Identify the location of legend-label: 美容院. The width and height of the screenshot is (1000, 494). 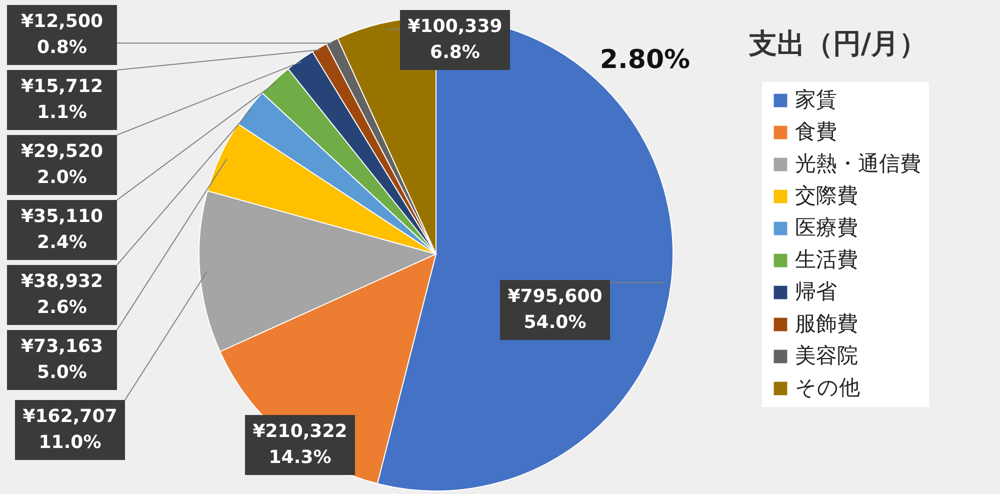
(826, 356).